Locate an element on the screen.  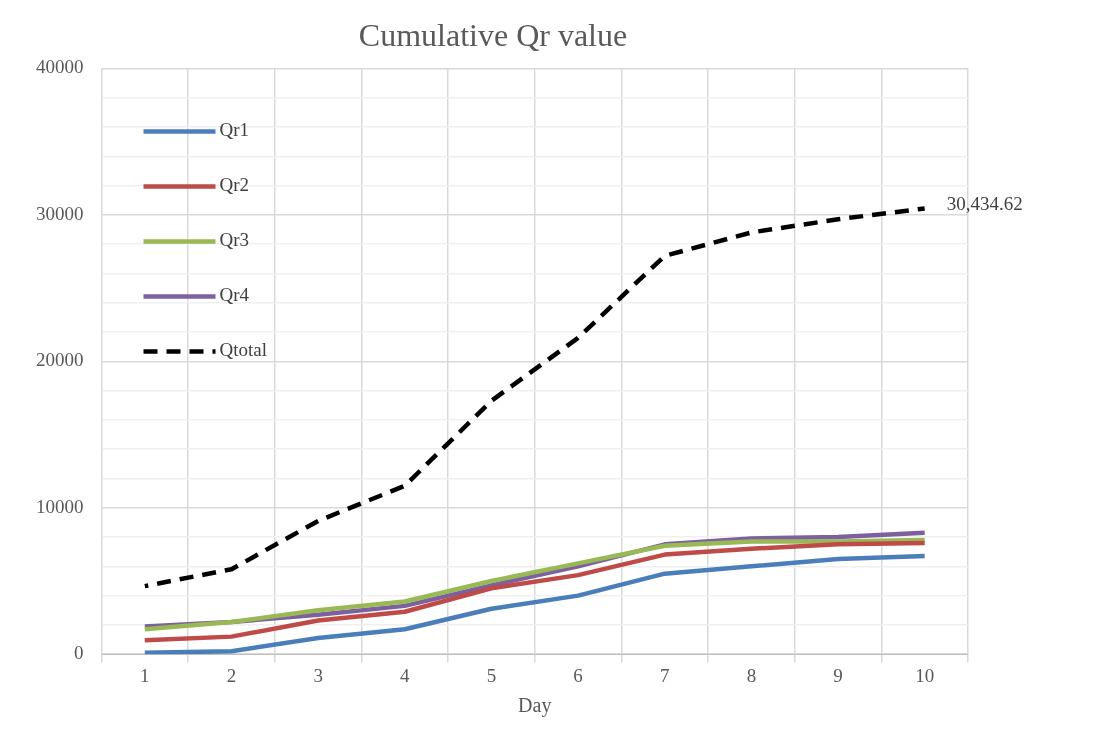
x-tick-label: 3 is located at coordinates (318, 675).